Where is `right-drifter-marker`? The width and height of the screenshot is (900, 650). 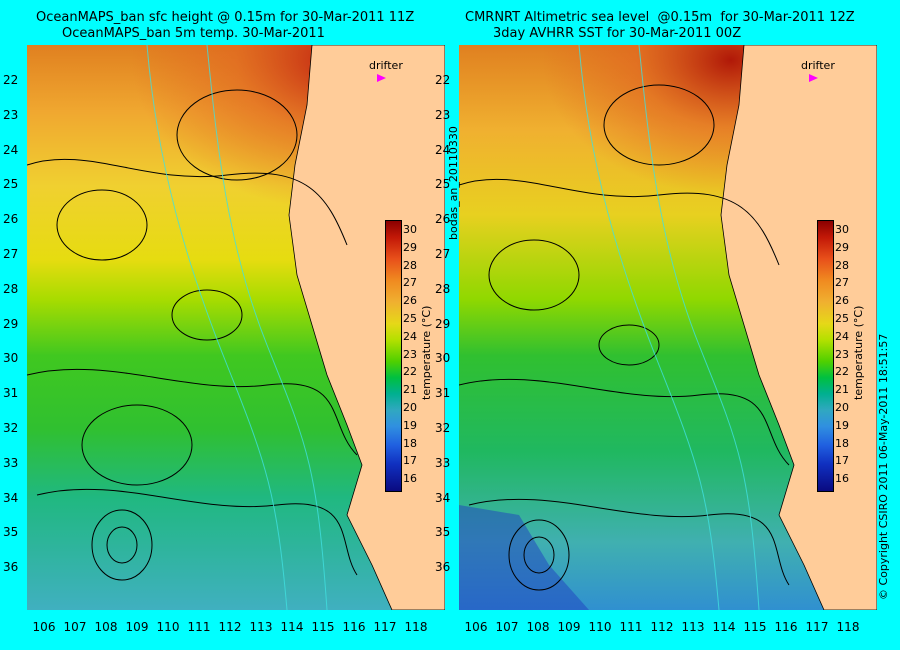 right-drifter-marker is located at coordinates (813, 78).